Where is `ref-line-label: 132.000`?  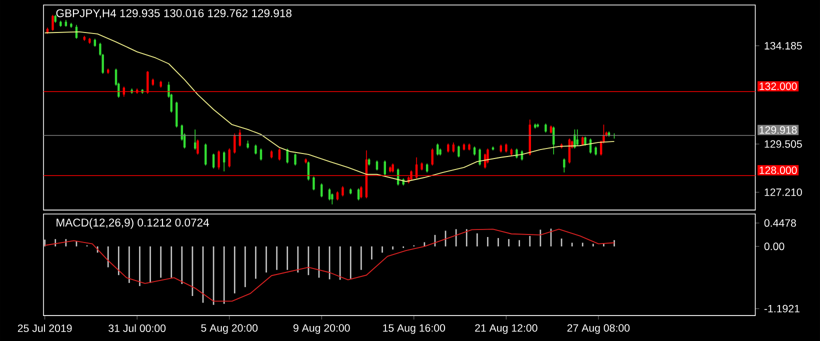 ref-line-label: 132.000 is located at coordinates (778, 86).